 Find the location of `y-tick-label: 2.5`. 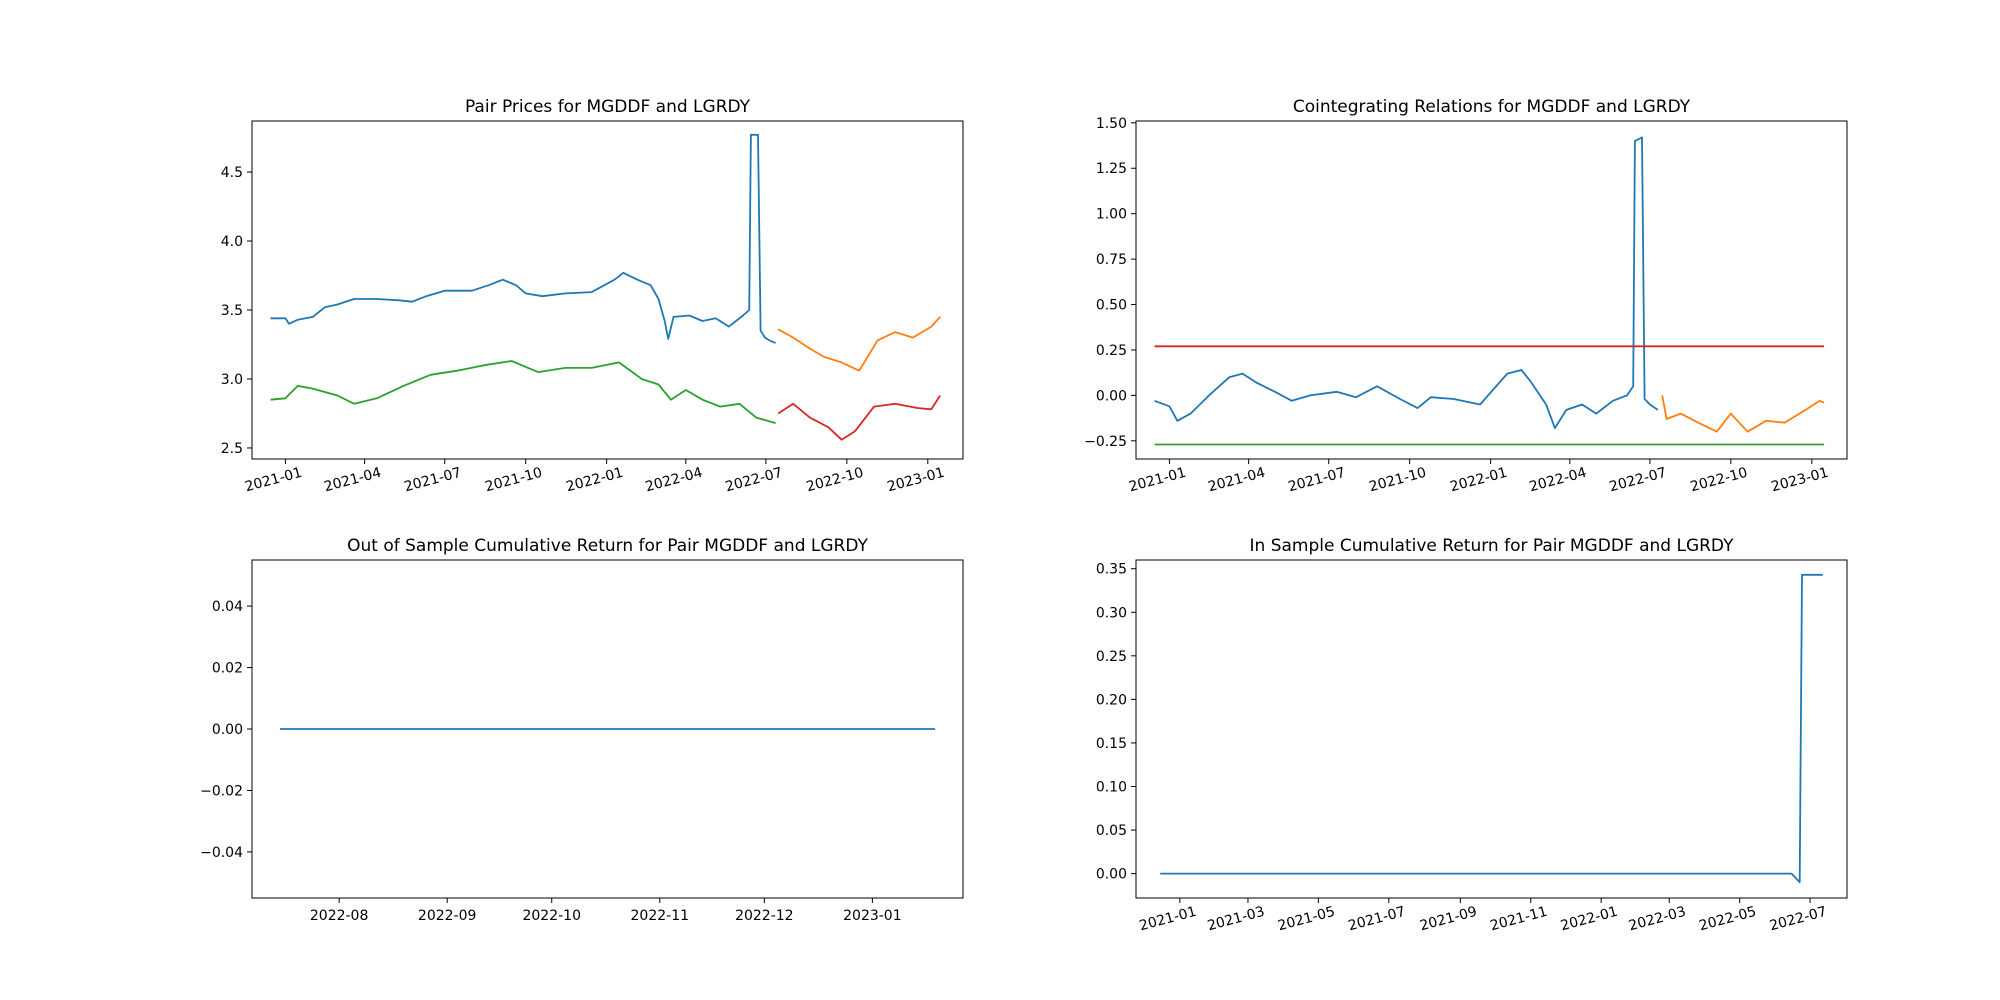

y-tick-label: 2.5 is located at coordinates (232, 449).